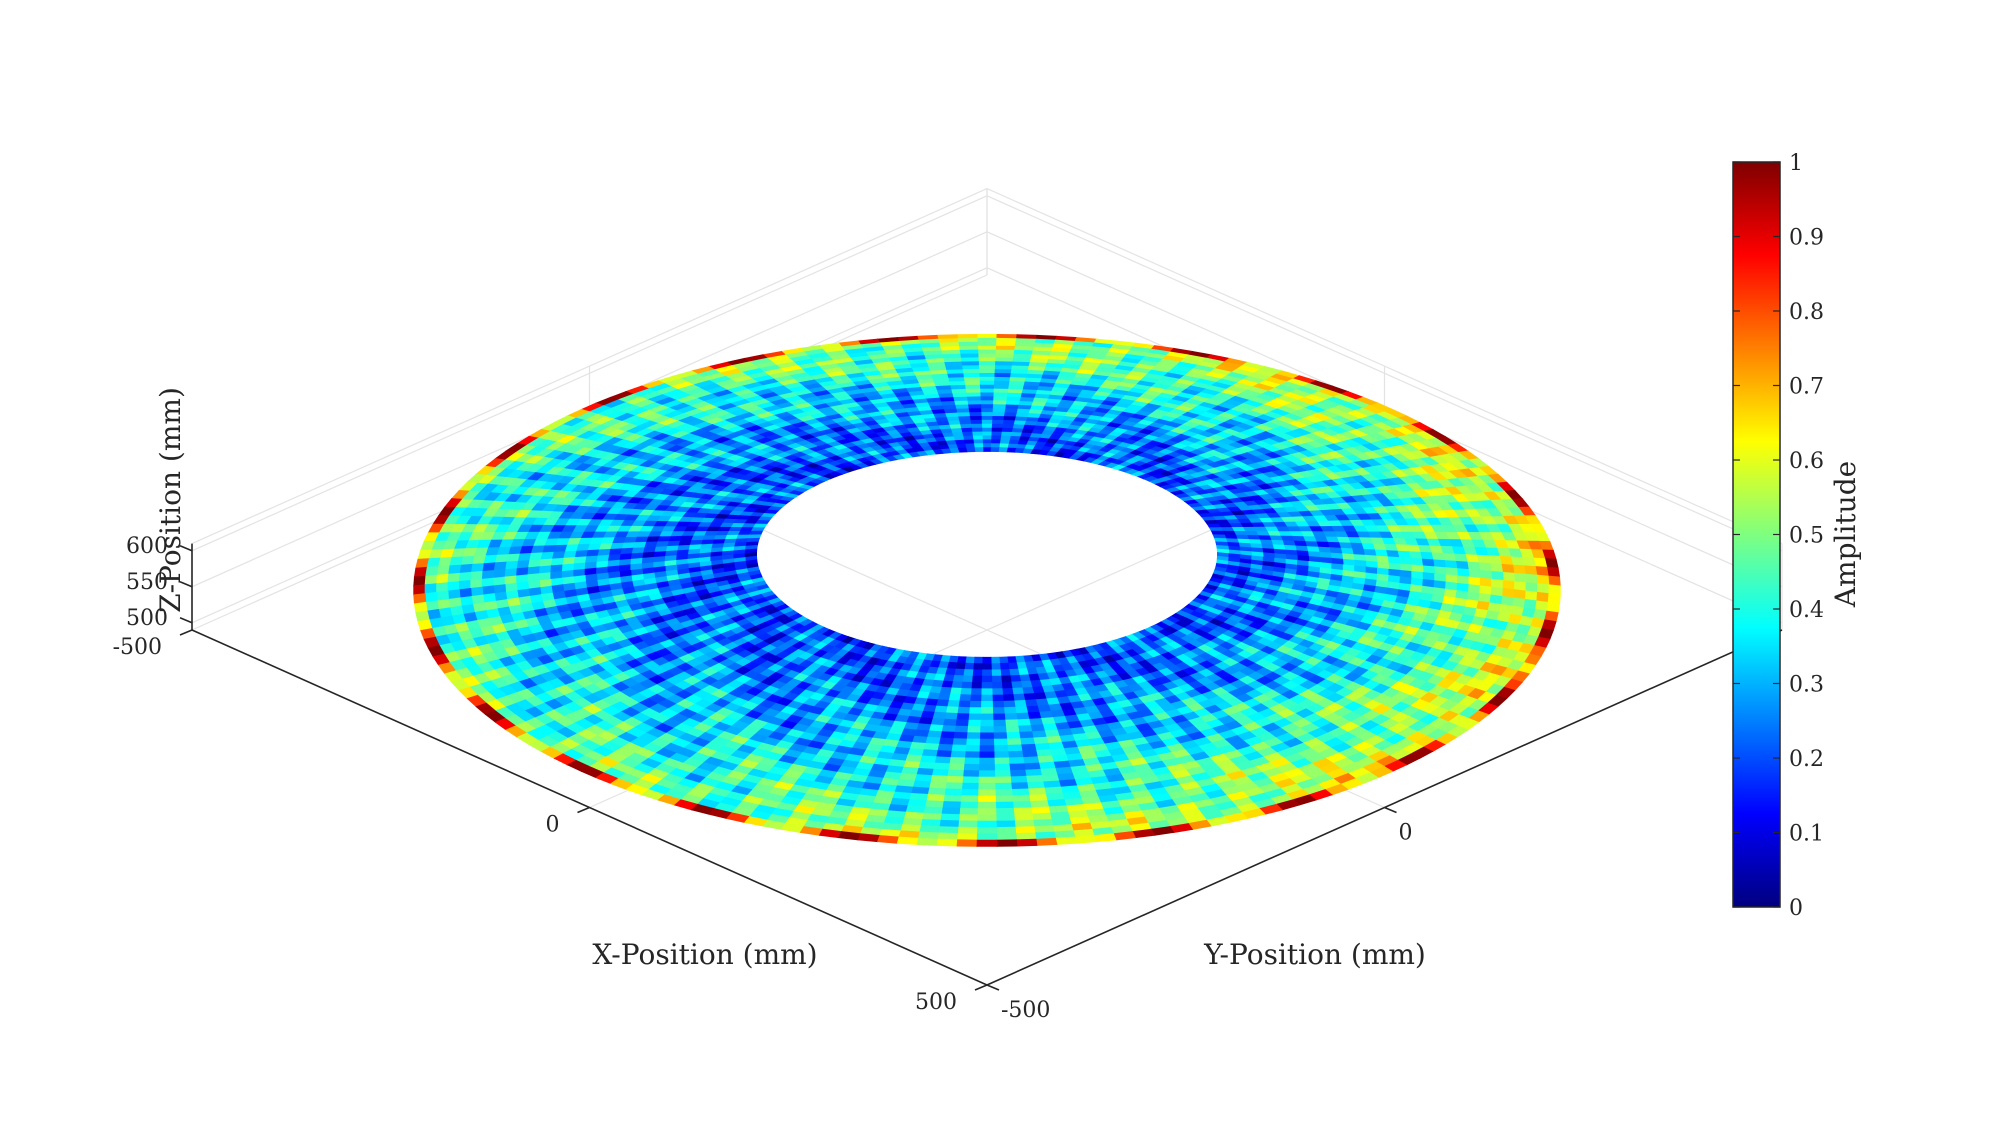 This screenshot has width=2000, height=1125. Describe the element at coordinates (1384, 366) in the screenshot. I see `grid-line` at that location.